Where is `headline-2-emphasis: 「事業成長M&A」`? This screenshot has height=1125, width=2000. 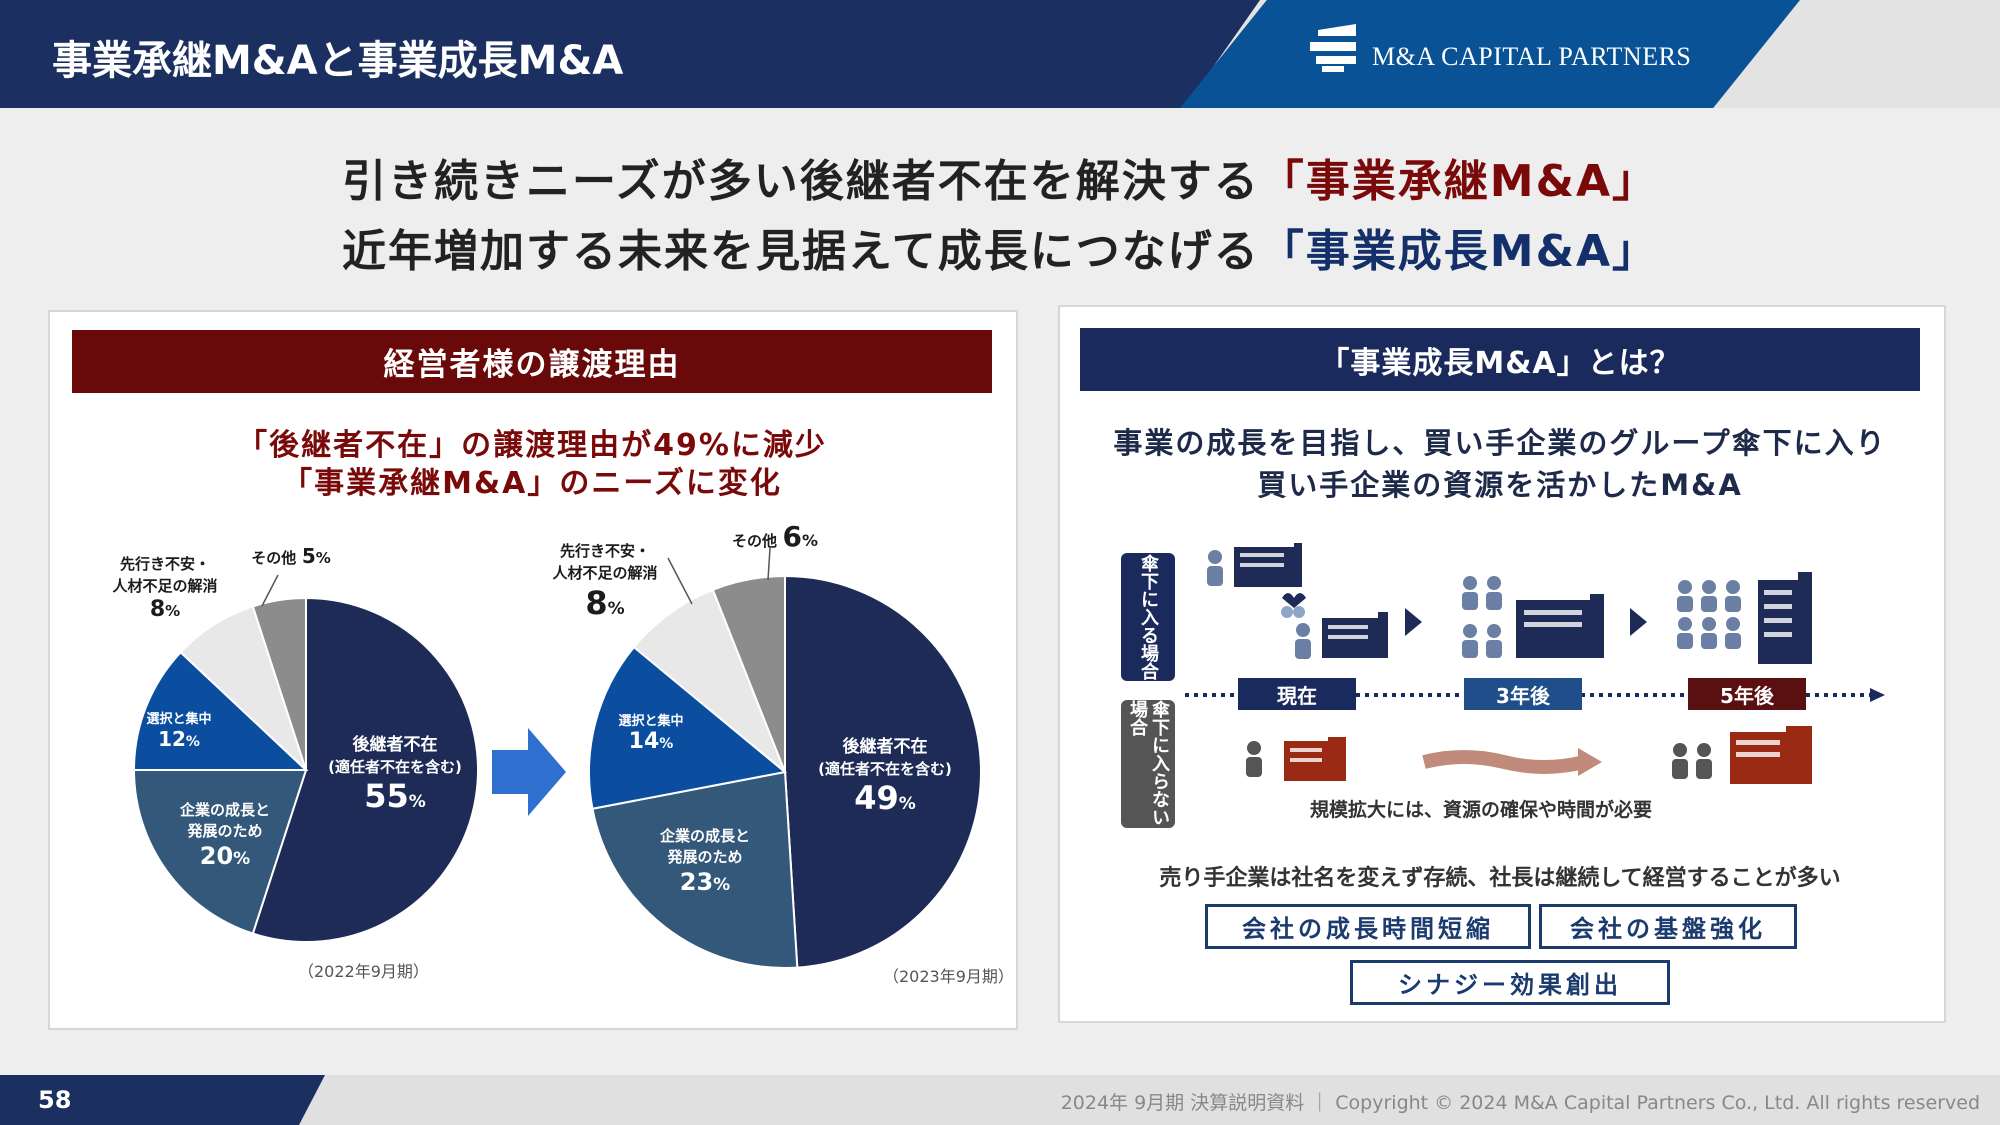
headline-2-emphasis: 「事業成長M&A」 is located at coordinates (1459, 251).